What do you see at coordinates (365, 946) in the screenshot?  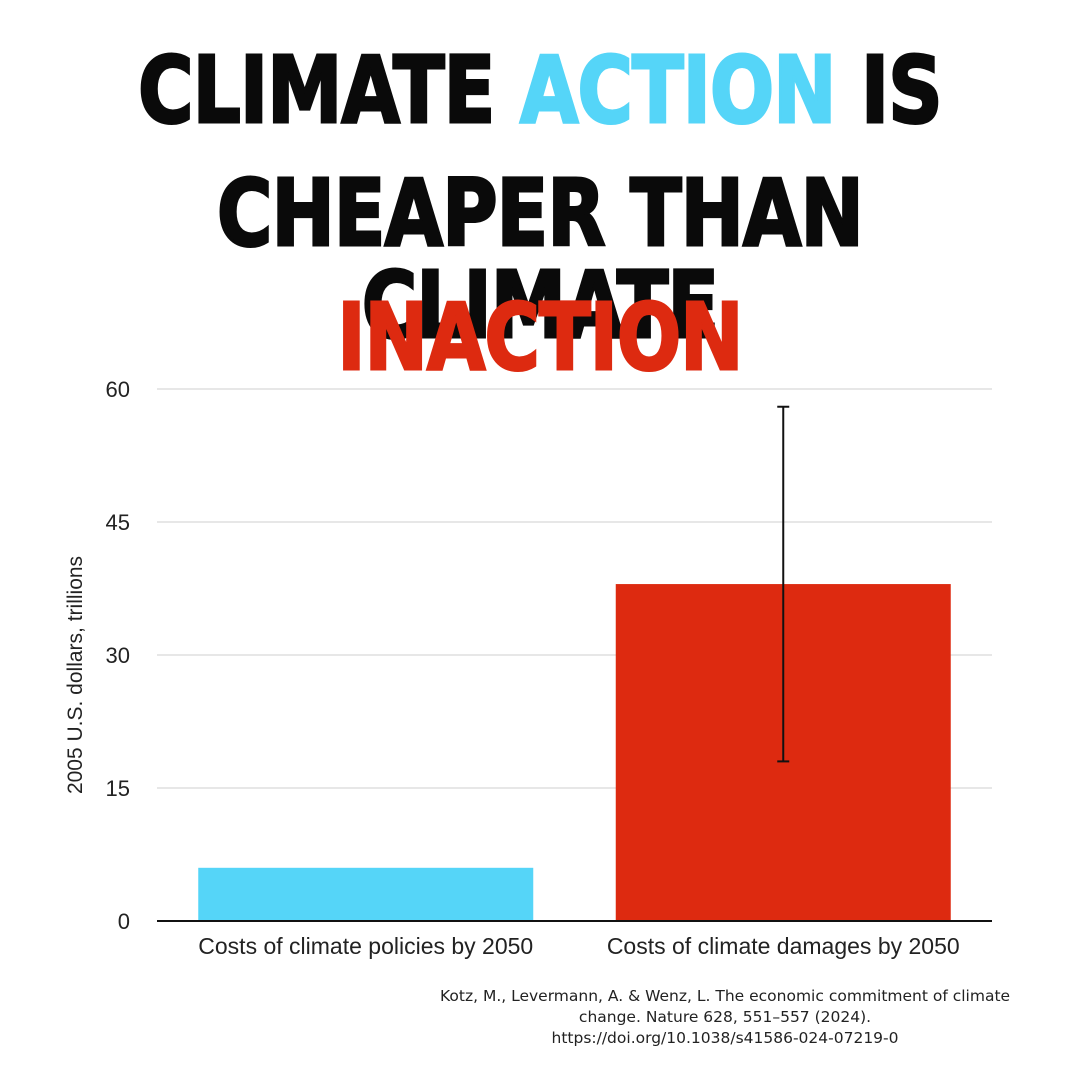 I see `category-label: Costs of climate policies by 2050` at bounding box center [365, 946].